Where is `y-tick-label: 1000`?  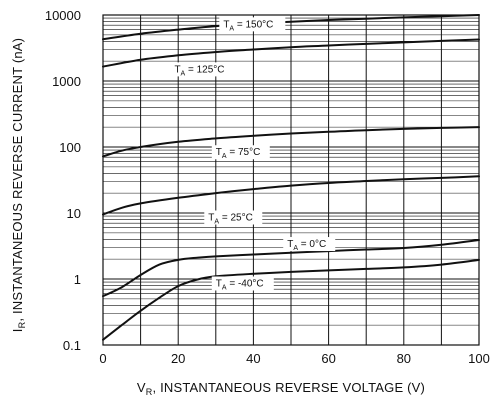
y-tick-label: 1000 is located at coordinates (66, 81).